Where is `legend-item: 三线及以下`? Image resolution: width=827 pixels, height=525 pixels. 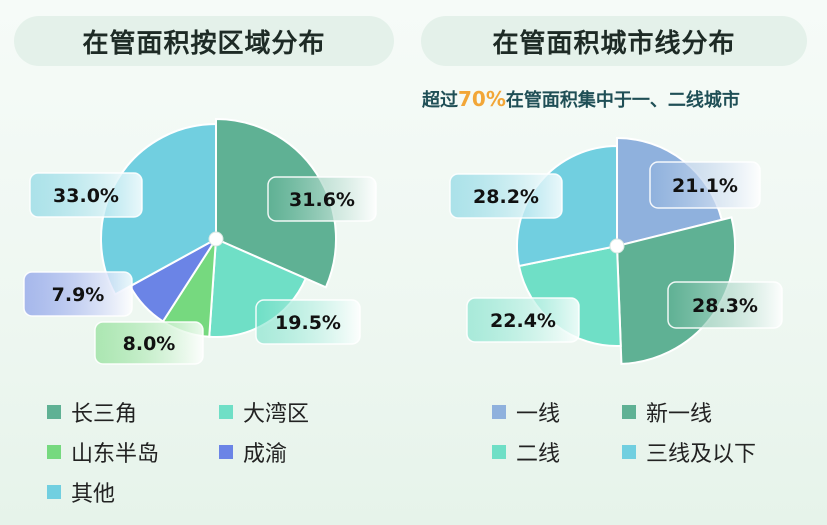 legend-item: 三线及以下 is located at coordinates (689, 452).